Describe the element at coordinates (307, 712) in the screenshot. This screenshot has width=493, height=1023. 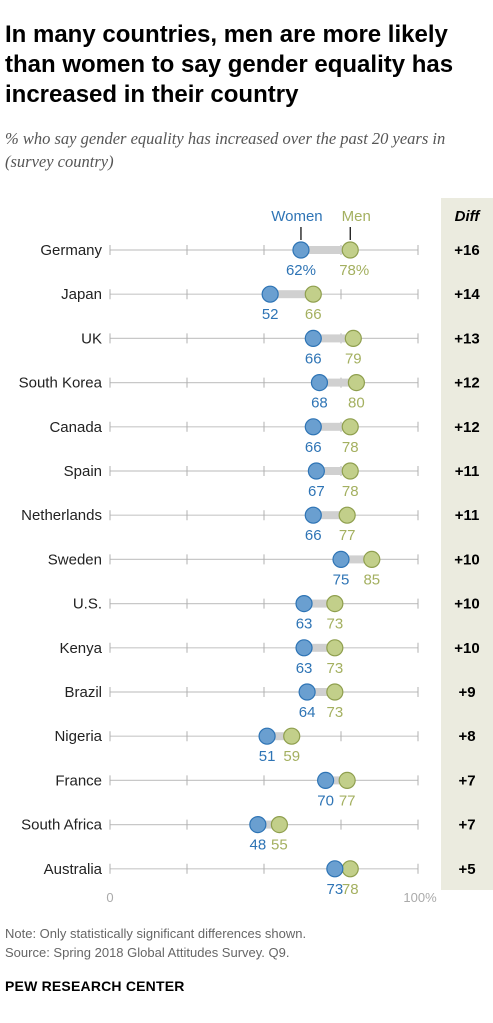
I see `women-value-label: 64` at that location.